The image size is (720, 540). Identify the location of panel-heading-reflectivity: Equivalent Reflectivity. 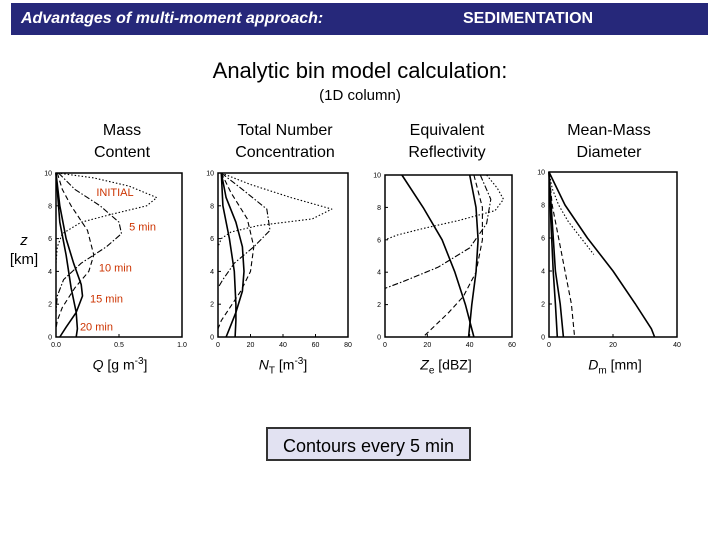
(447, 142).